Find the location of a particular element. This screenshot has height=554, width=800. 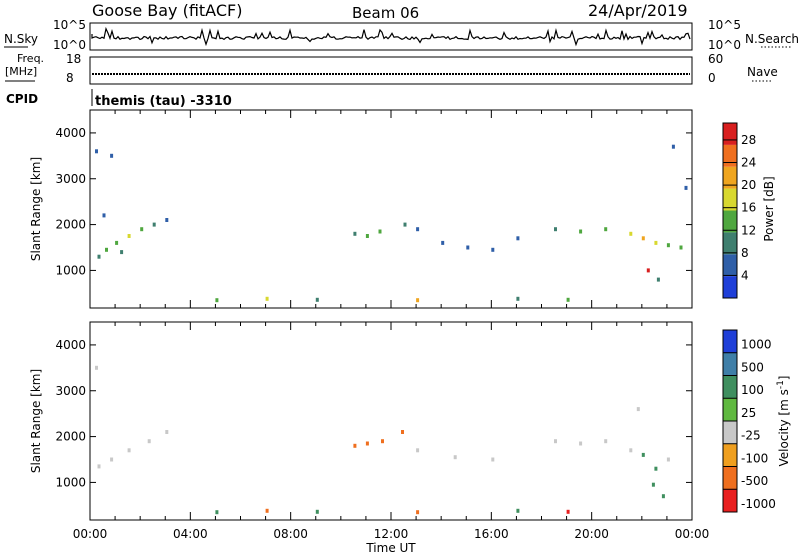

noise-panel: N.Sky 10^5 10^0 10^5 10^0 N.Search is located at coordinates (401, 35).